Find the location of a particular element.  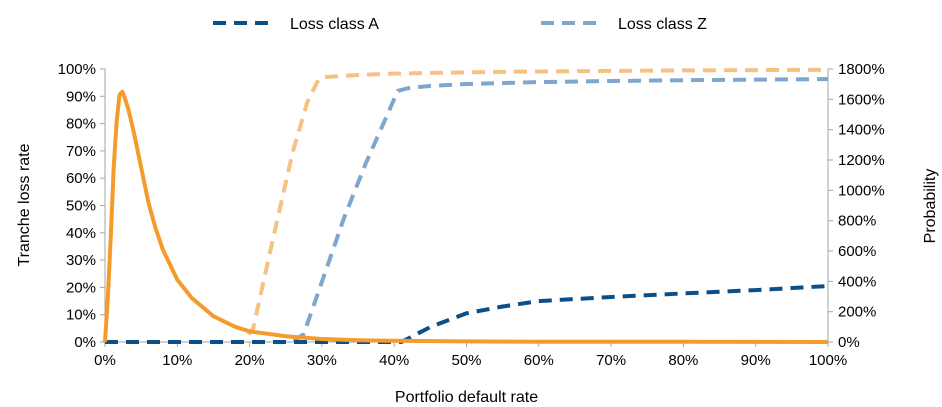

series-loss-class-a is located at coordinates (467, 314).